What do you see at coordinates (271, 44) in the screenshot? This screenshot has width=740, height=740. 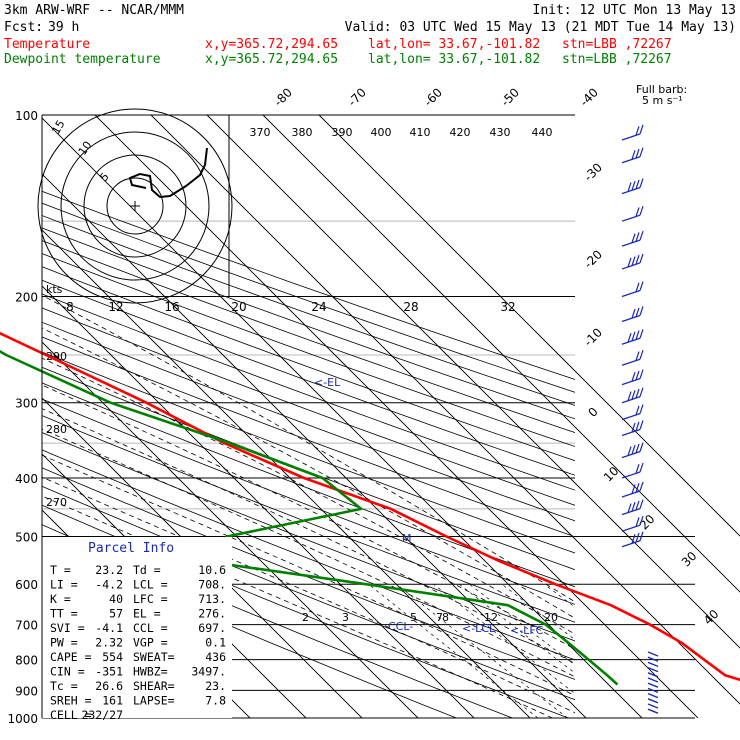 I see `temp-xy: x,y=365.72,294.65` at bounding box center [271, 44].